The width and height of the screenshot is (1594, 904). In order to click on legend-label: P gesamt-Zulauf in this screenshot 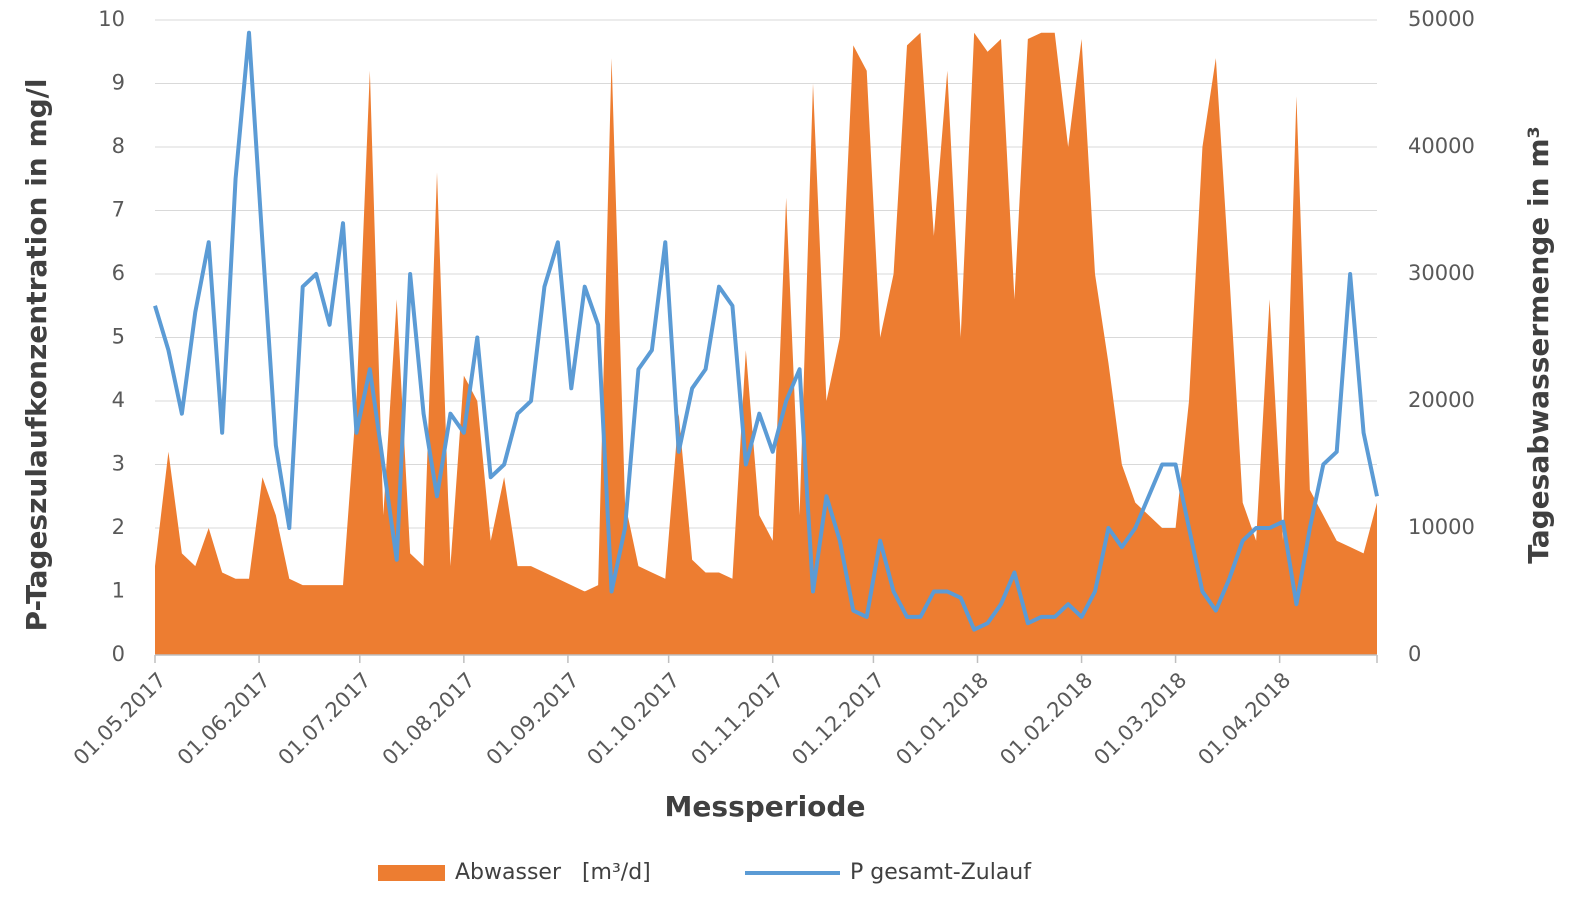, I will do `click(941, 872)`.